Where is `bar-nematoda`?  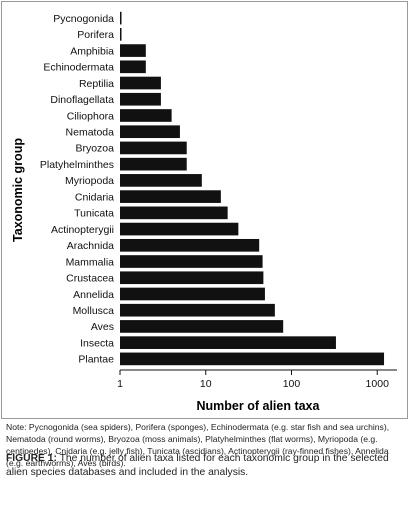 bar-nematoda is located at coordinates (150, 132).